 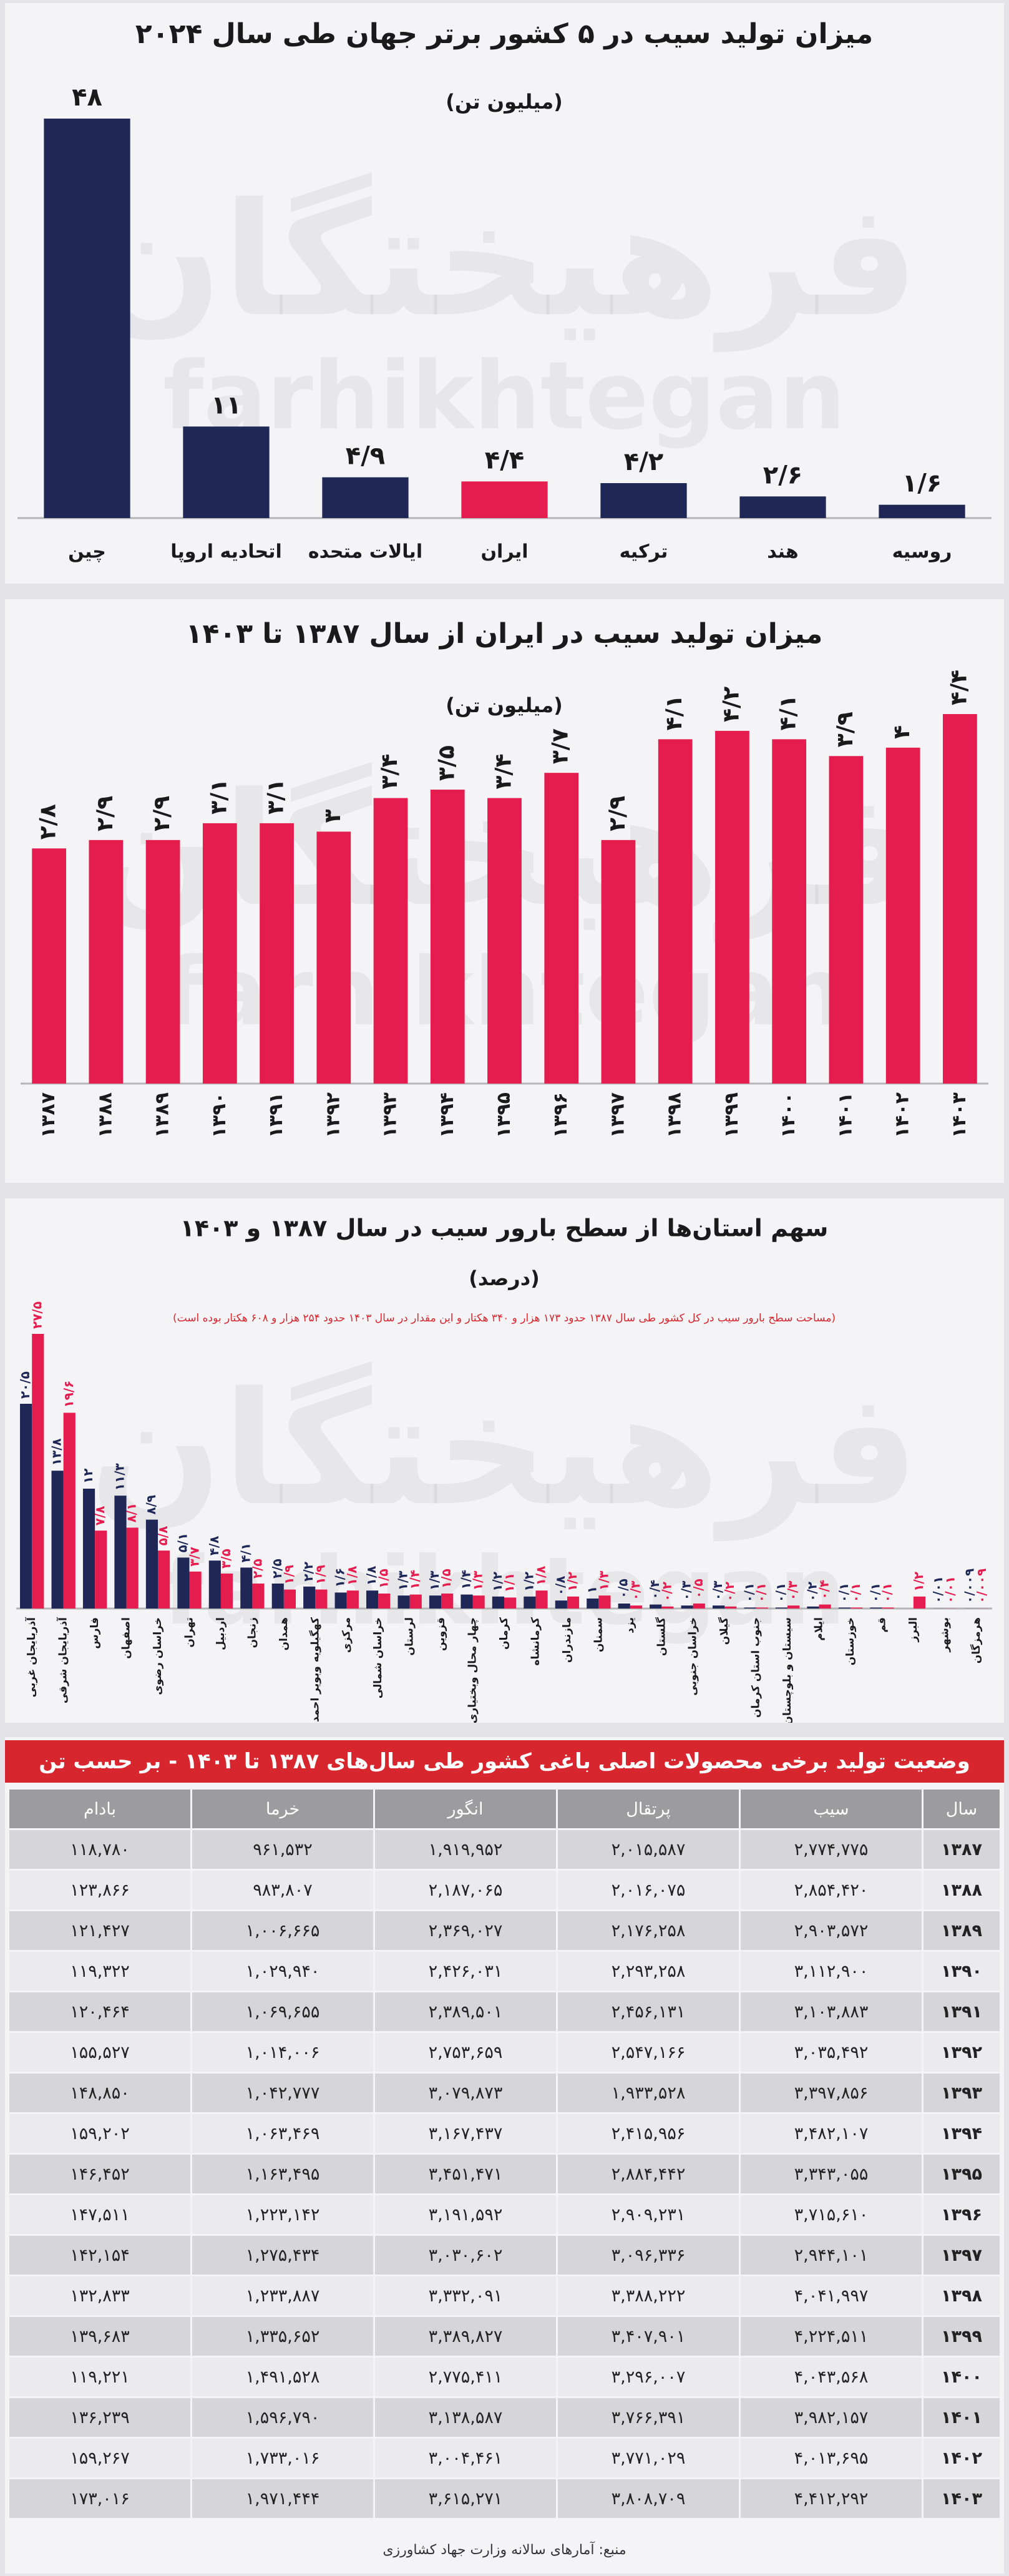 I want to click on value-cell: ۲,۱۸۷,۰۶۵, so click(x=465, y=1890).